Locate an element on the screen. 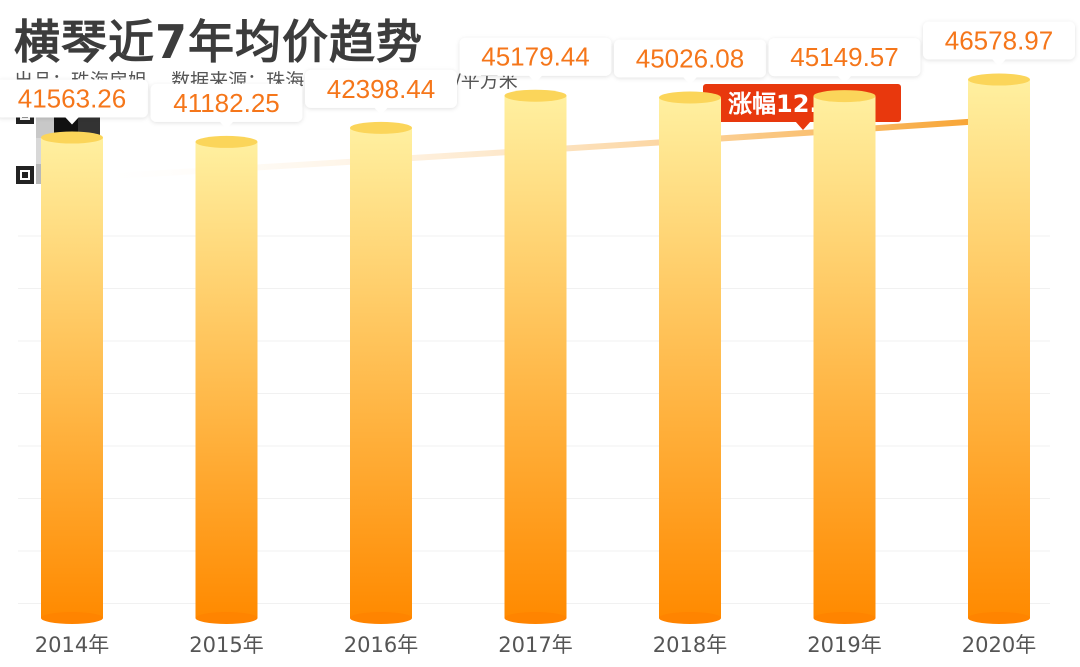 This screenshot has height=667, width=1080. x-tick-label: 2018年 is located at coordinates (690, 645).